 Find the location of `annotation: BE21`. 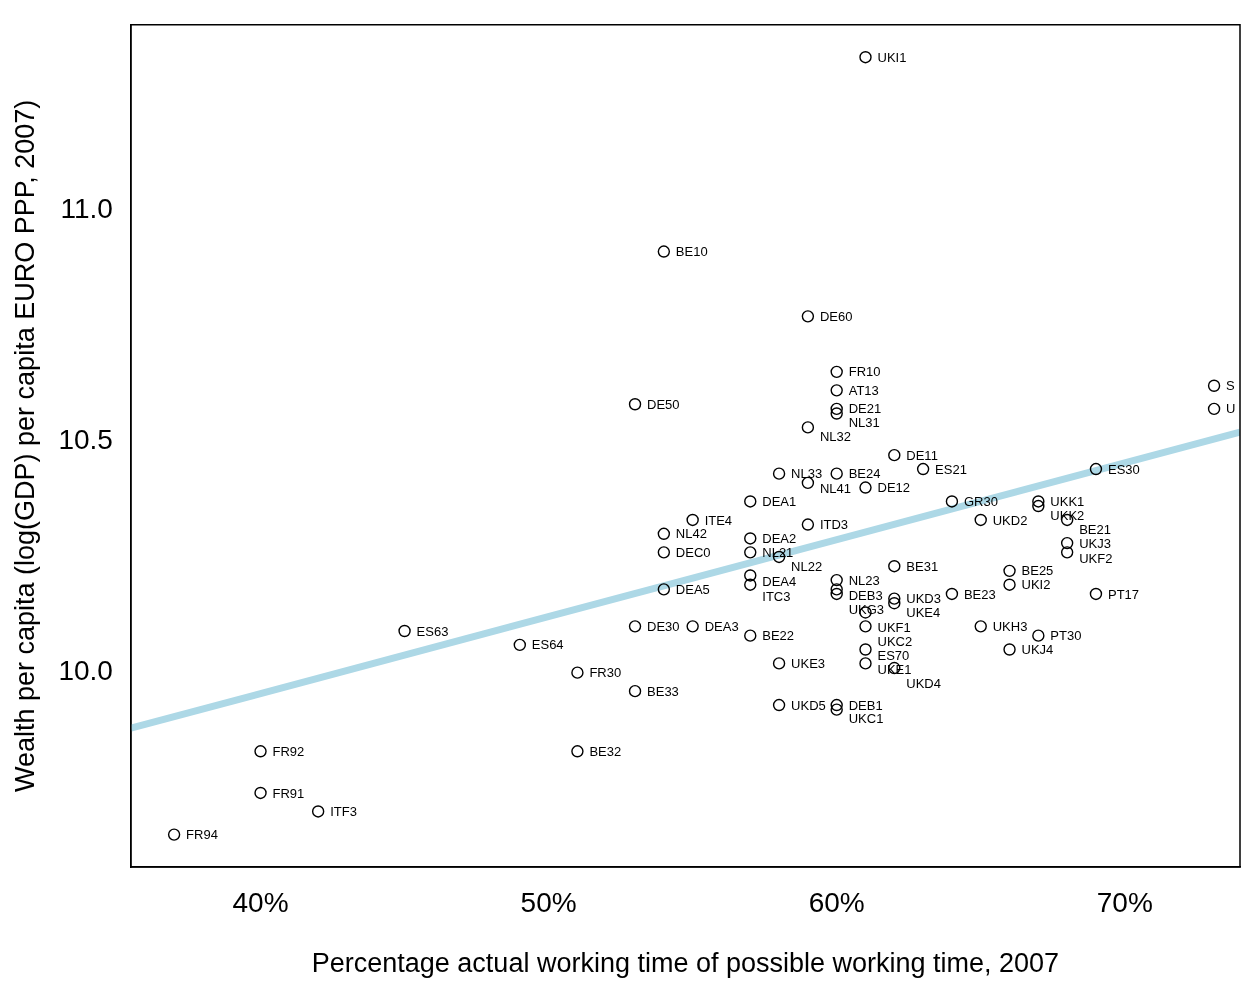

annotation: BE21 is located at coordinates (1095, 529).